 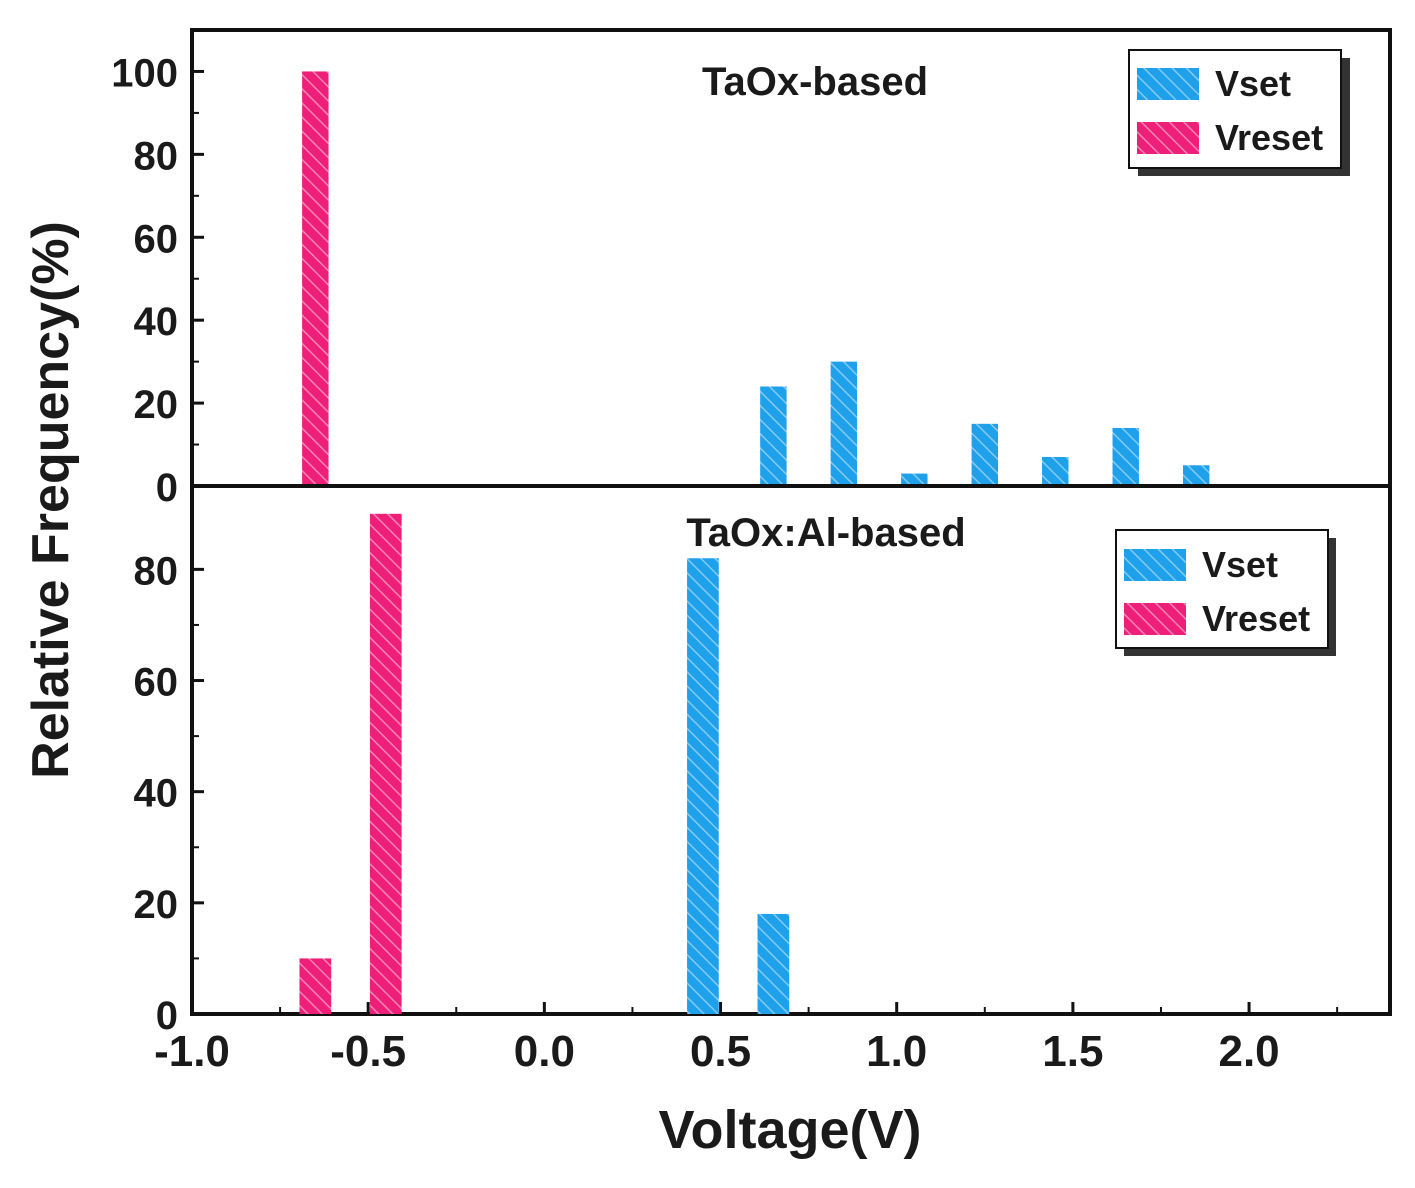 What do you see at coordinates (544, 1051) in the screenshot?
I see `x-tick-label: 0.0` at bounding box center [544, 1051].